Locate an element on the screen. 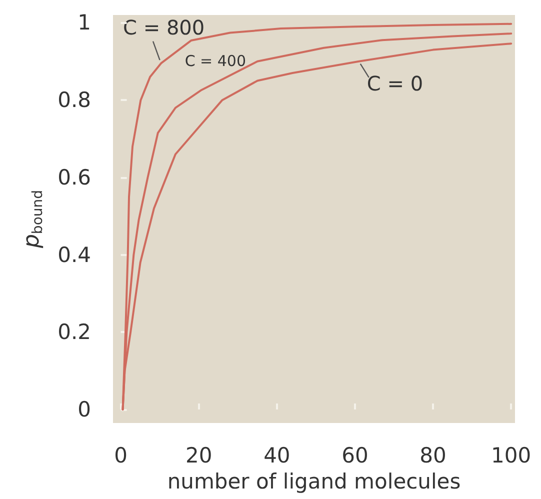  y-tick-label: 0 is located at coordinates (84, 409).